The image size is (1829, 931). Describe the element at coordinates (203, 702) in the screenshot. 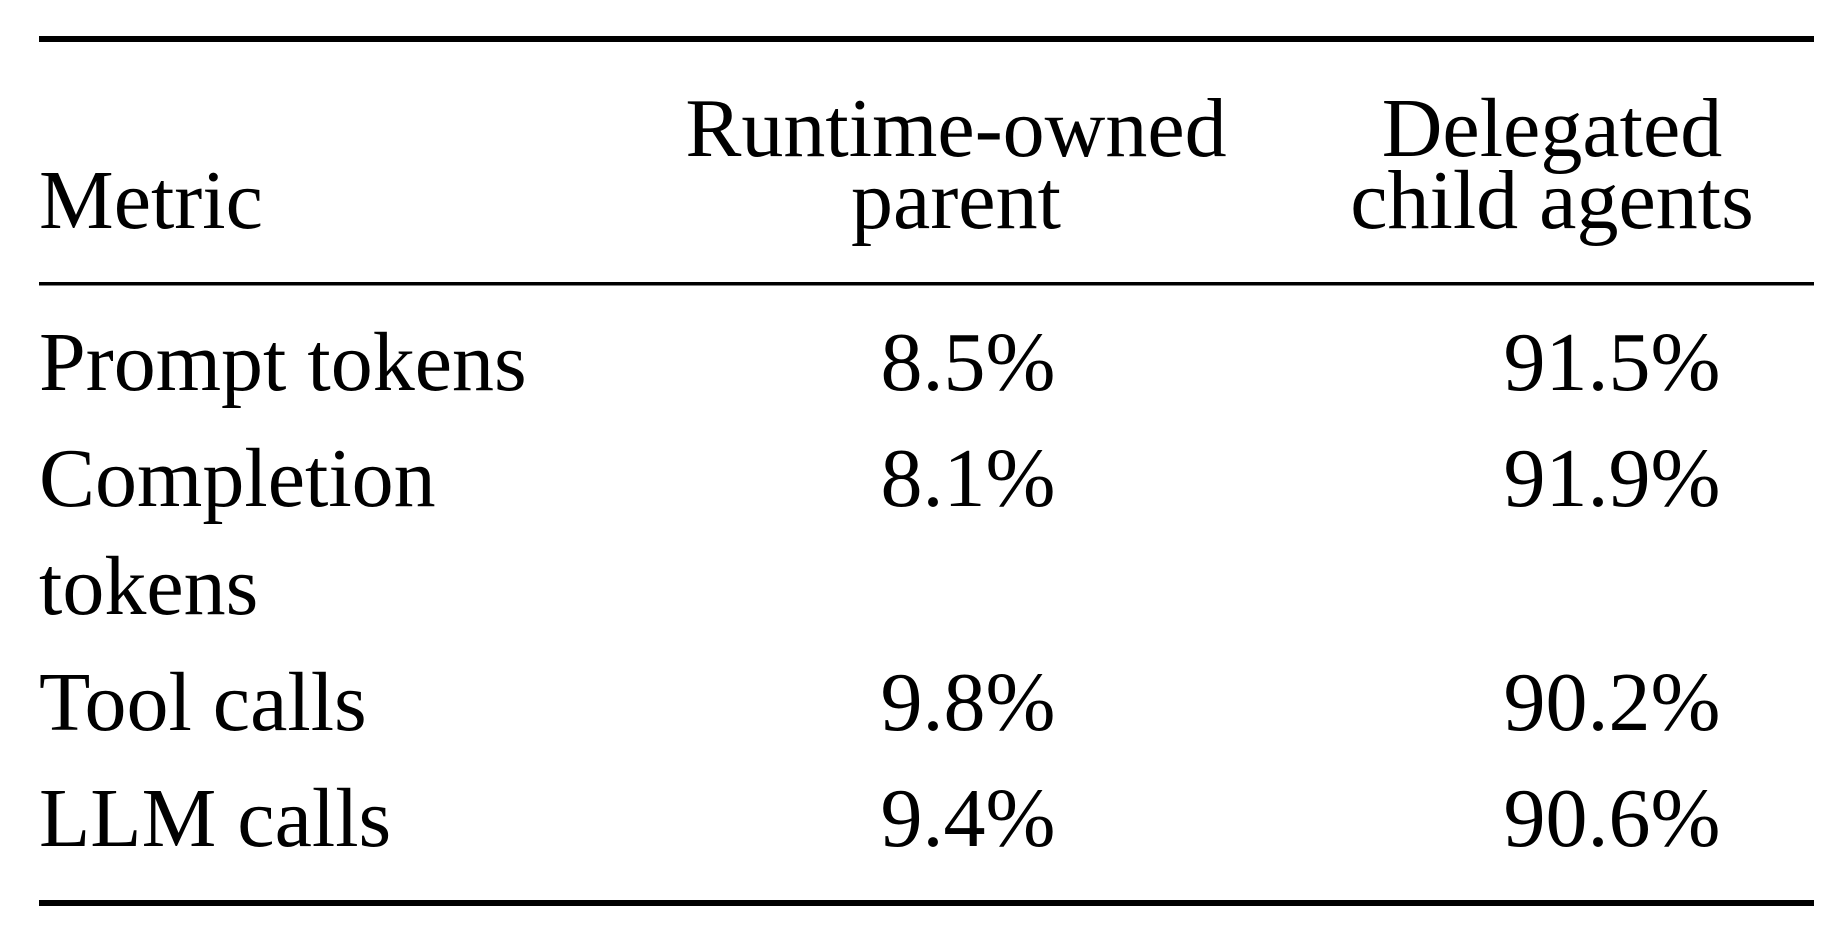

I see `row-label: Tool calls` at that location.